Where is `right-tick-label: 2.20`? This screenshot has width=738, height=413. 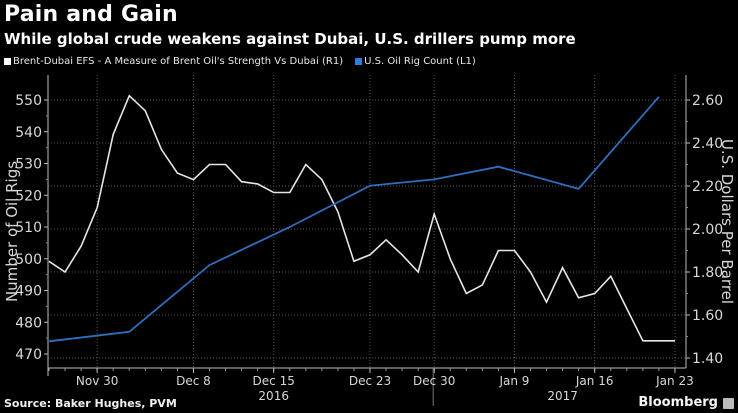 right-tick-label: 2.20 is located at coordinates (707, 187).